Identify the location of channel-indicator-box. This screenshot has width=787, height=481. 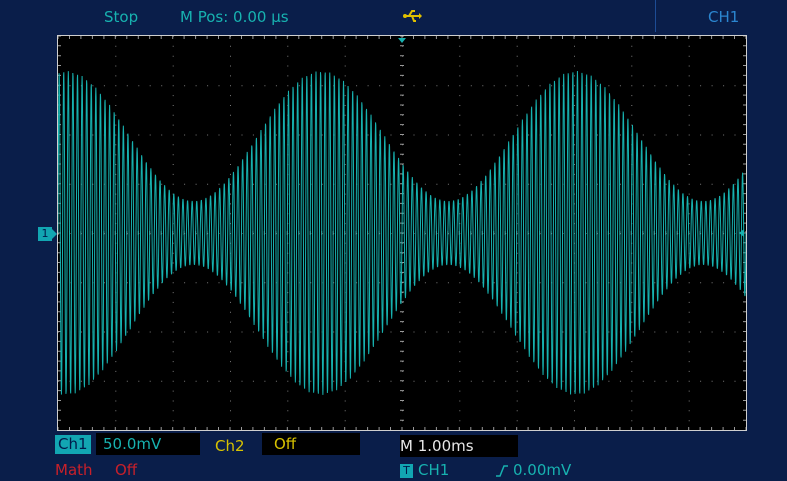
(721, 16).